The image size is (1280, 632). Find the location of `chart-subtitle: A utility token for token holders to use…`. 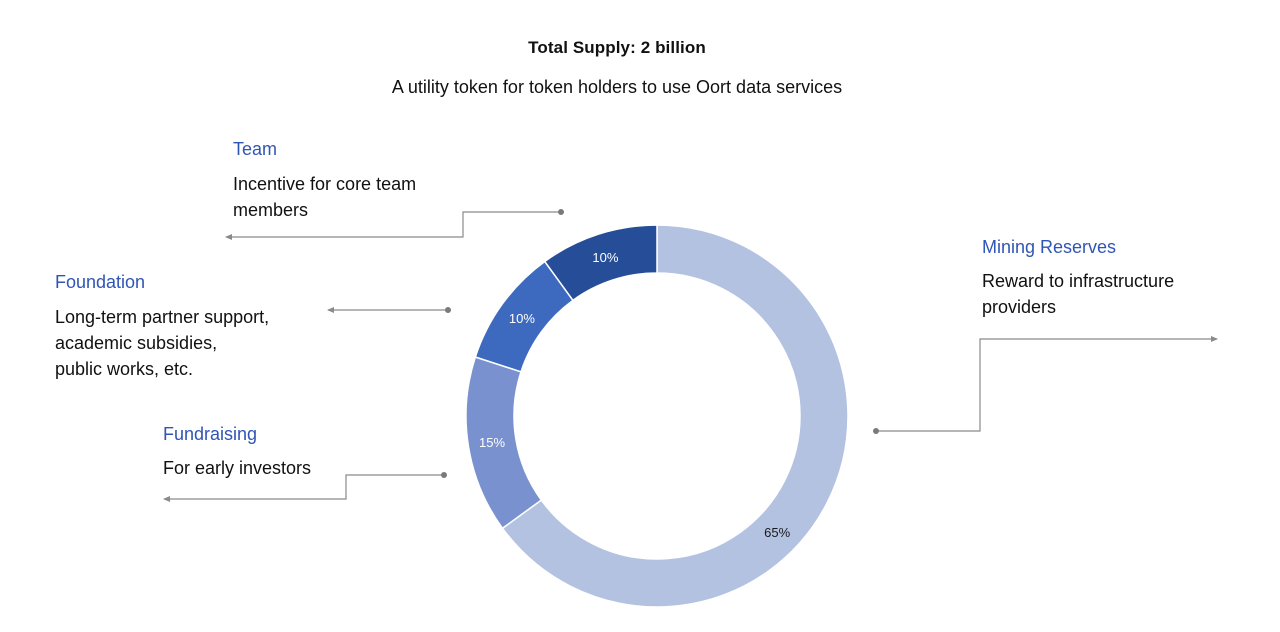

chart-subtitle: A utility token for token holders to use… is located at coordinates (617, 87).